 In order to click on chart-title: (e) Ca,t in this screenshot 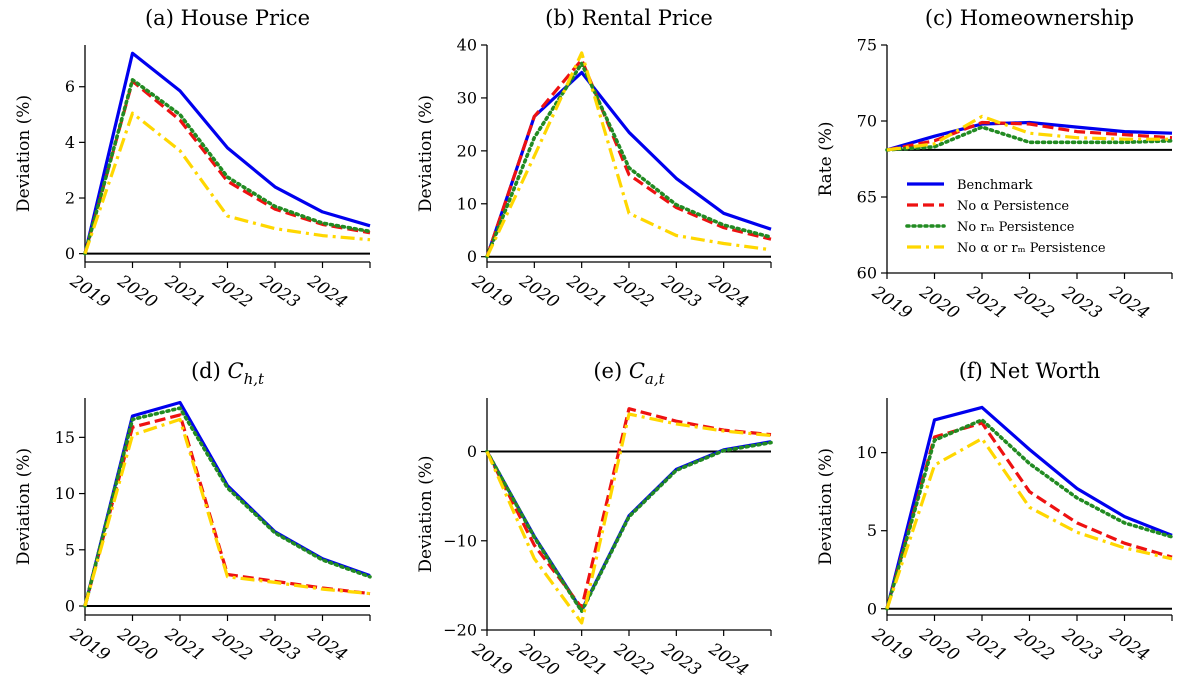, I will do `click(629, 373)`.